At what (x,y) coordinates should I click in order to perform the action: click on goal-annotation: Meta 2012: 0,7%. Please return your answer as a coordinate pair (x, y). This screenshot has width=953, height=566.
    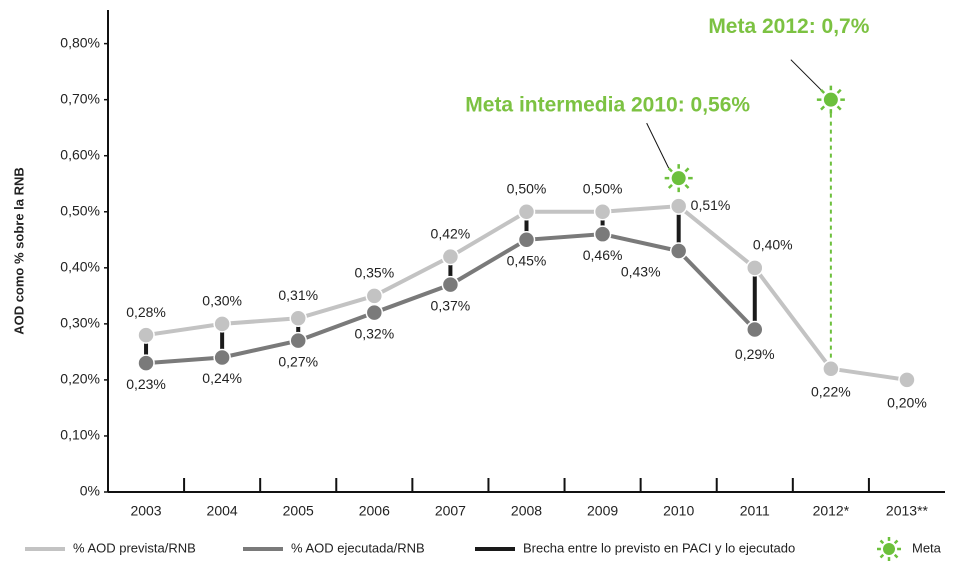
    Looking at the image, I should click on (788, 26).